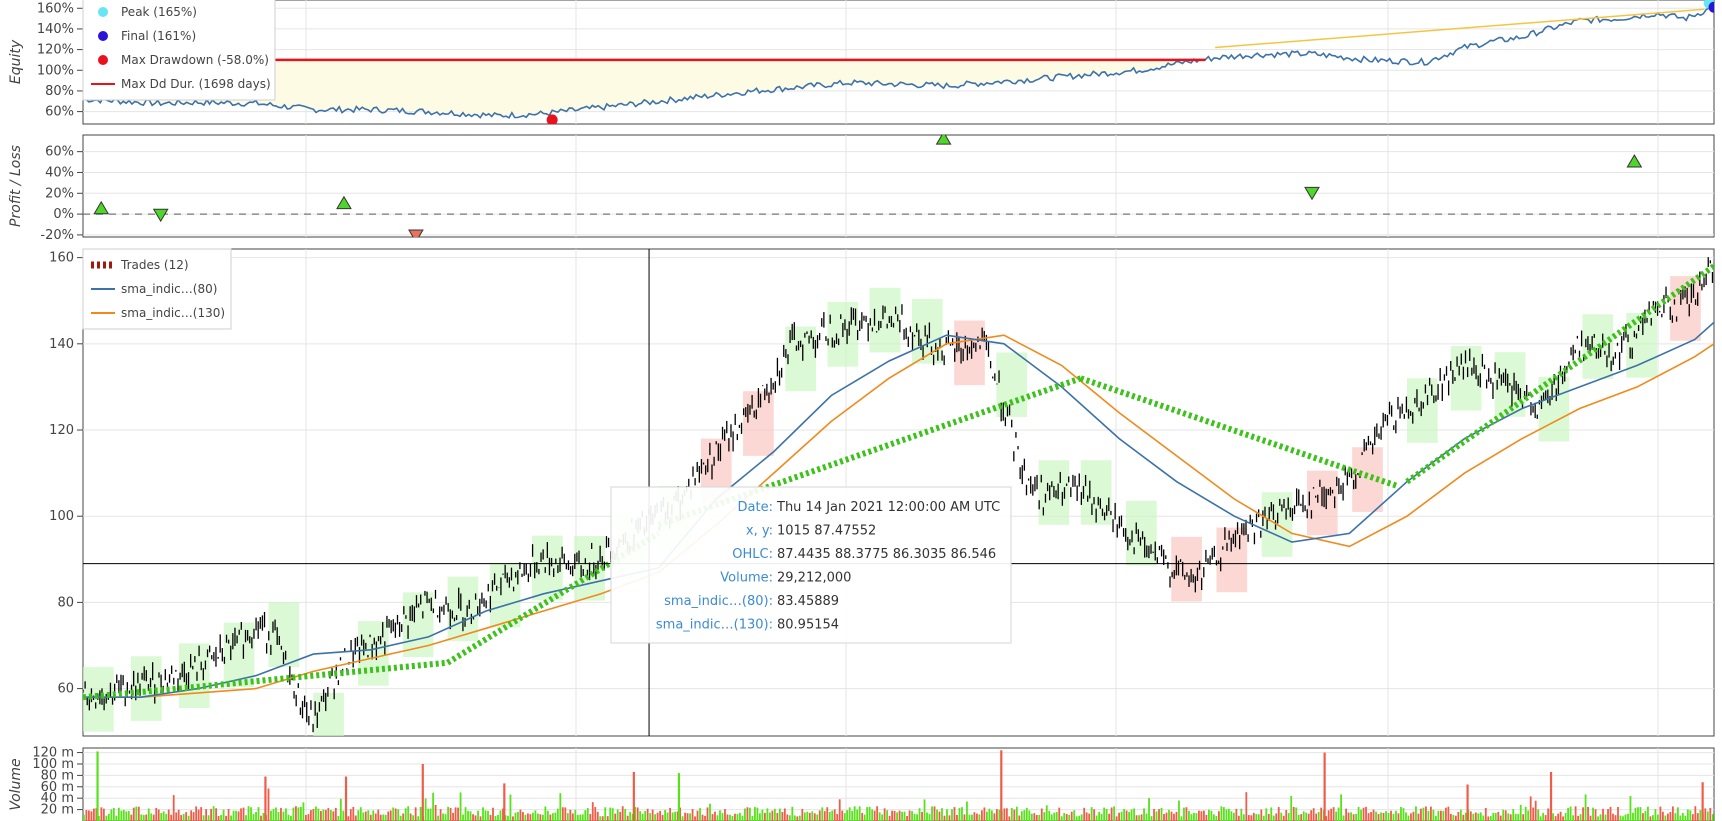 The width and height of the screenshot is (1722, 821). Describe the element at coordinates (195, 60) in the screenshot. I see `equity-legend-item: Max Drawdown (-58.0%)` at that location.